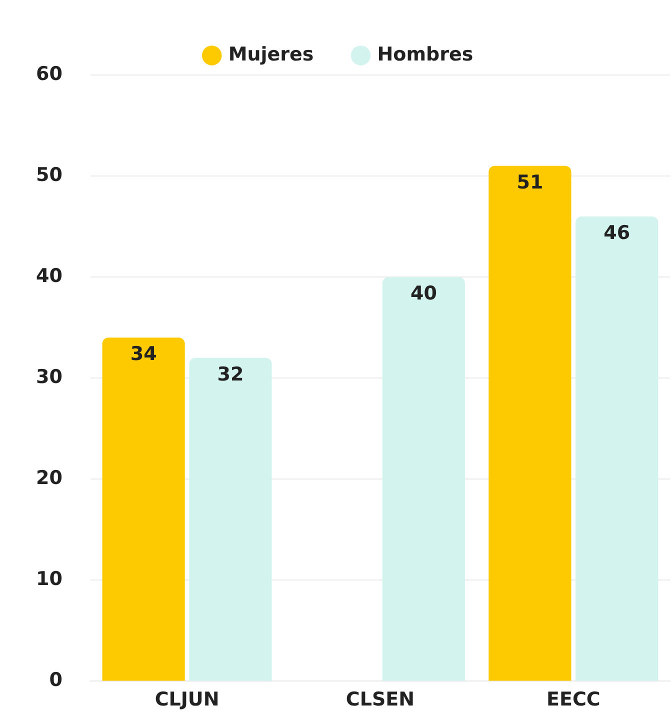 Image resolution: width=672 pixels, height=724 pixels. I want to click on data-label: 34, so click(143, 354).